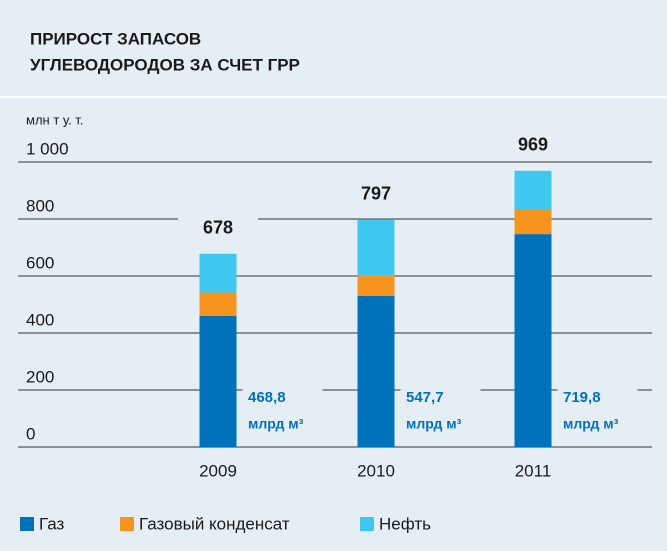 The image size is (667, 551). Describe the element at coordinates (218, 470) in the screenshot. I see `x-tick-label: 2009` at that location.